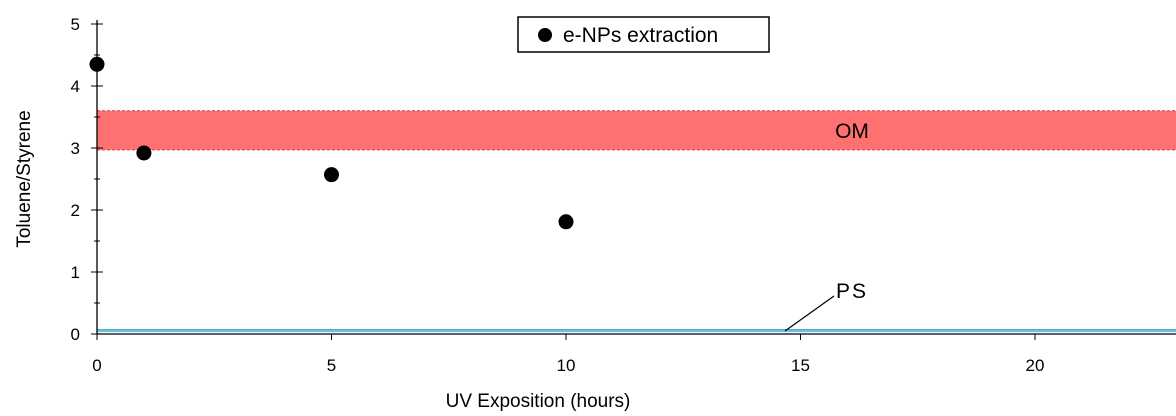  I want to click on y-tick-label: 2, so click(75, 210).